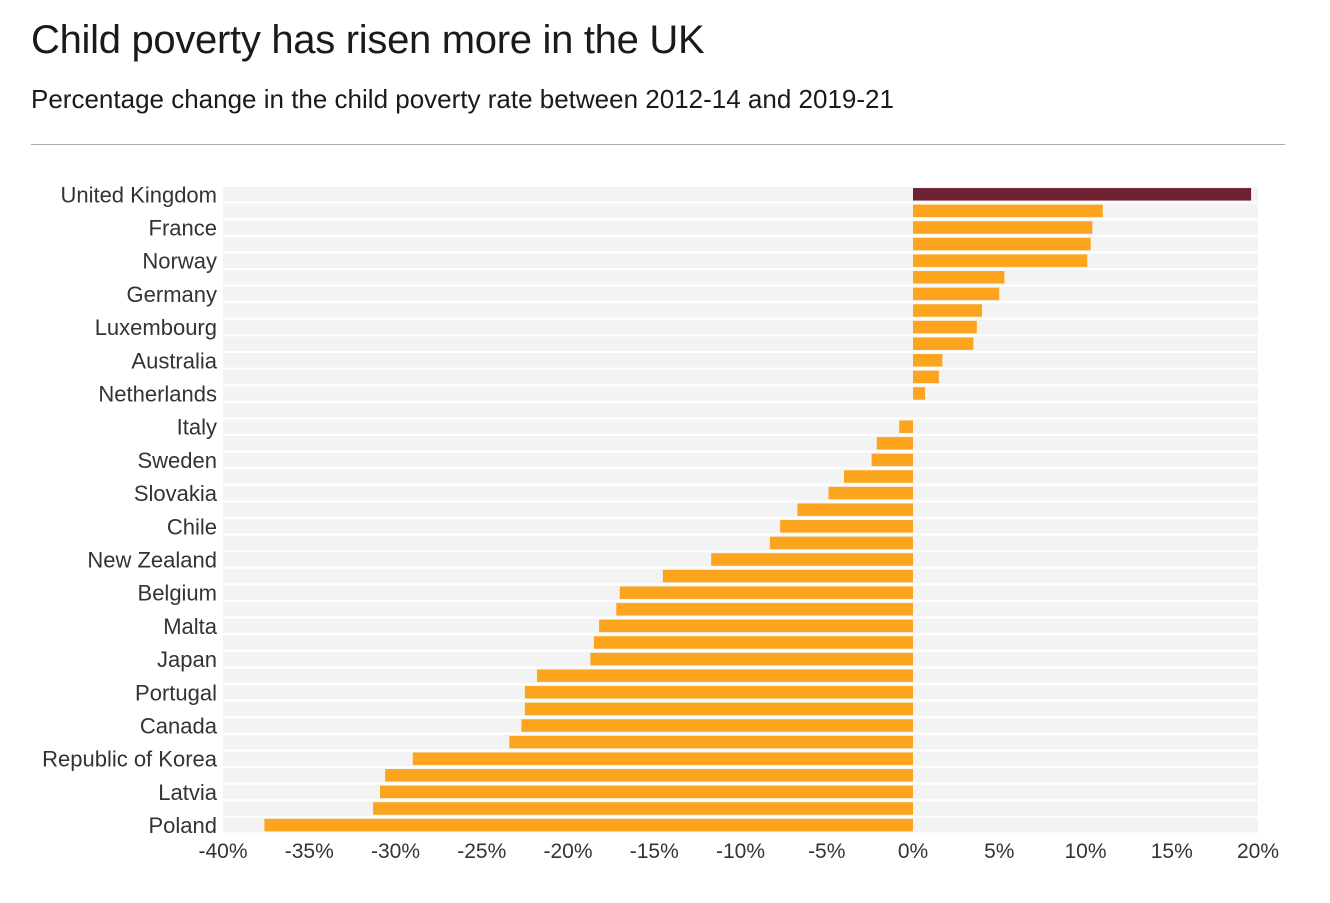 The height and width of the screenshot is (903, 1330). What do you see at coordinates (179, 726) in the screenshot?
I see `category-label: Canada` at bounding box center [179, 726].